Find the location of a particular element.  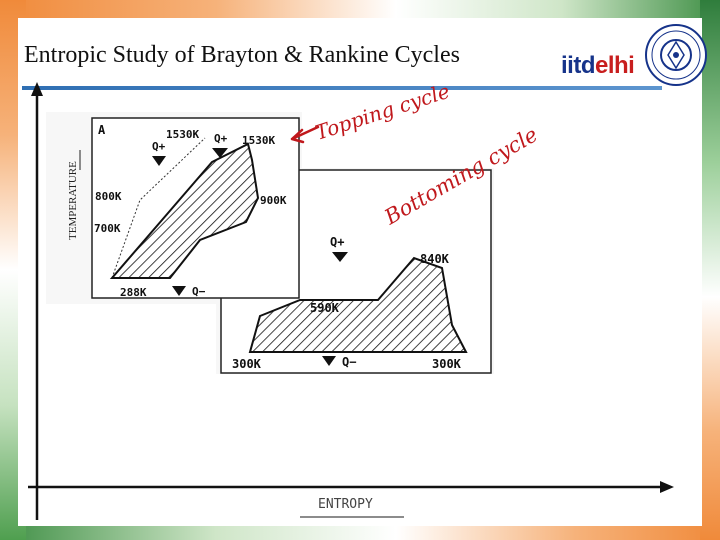

title-underline is located at coordinates (342, 88).